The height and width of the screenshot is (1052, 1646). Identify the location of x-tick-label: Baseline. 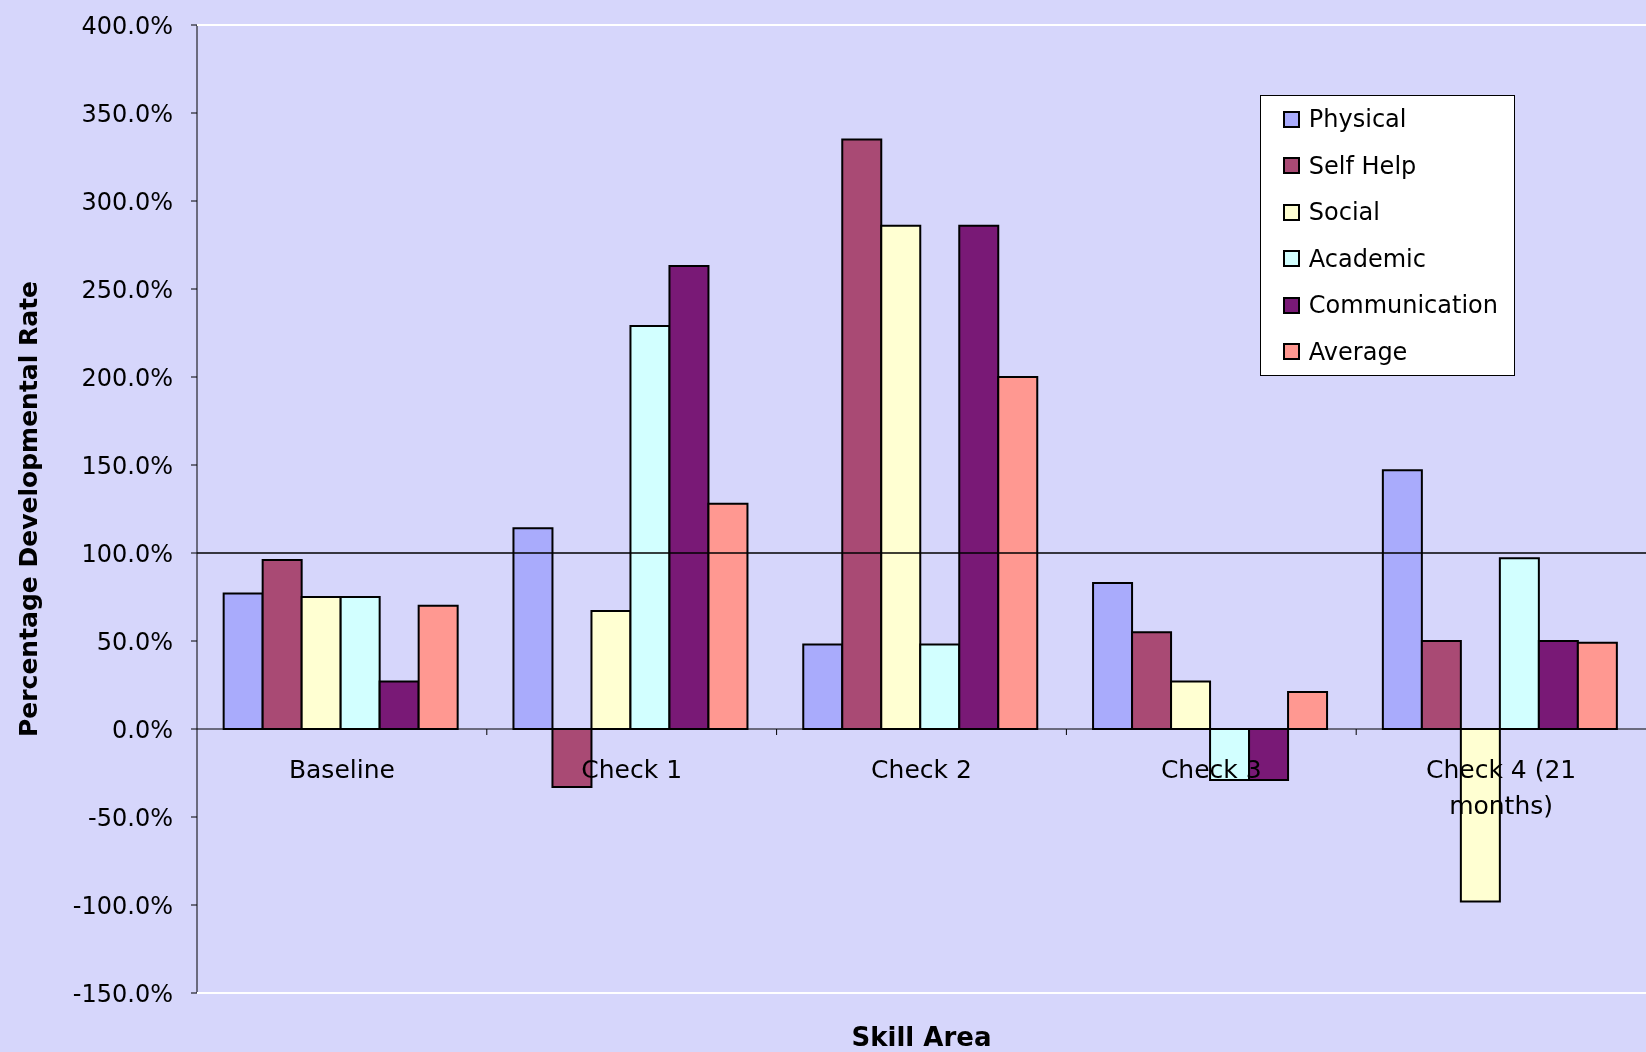
(341, 769).